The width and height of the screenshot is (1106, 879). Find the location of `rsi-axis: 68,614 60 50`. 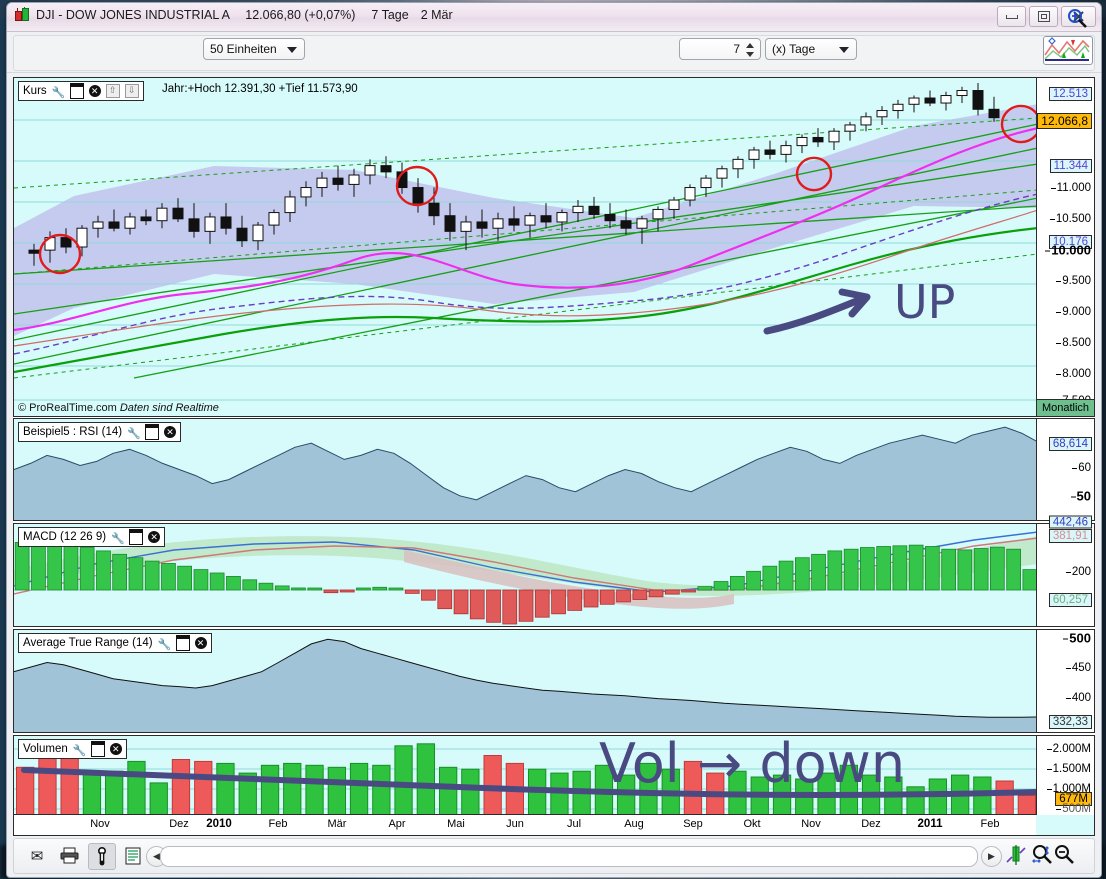

rsi-axis: 68,614 60 50 is located at coordinates (1065, 469).